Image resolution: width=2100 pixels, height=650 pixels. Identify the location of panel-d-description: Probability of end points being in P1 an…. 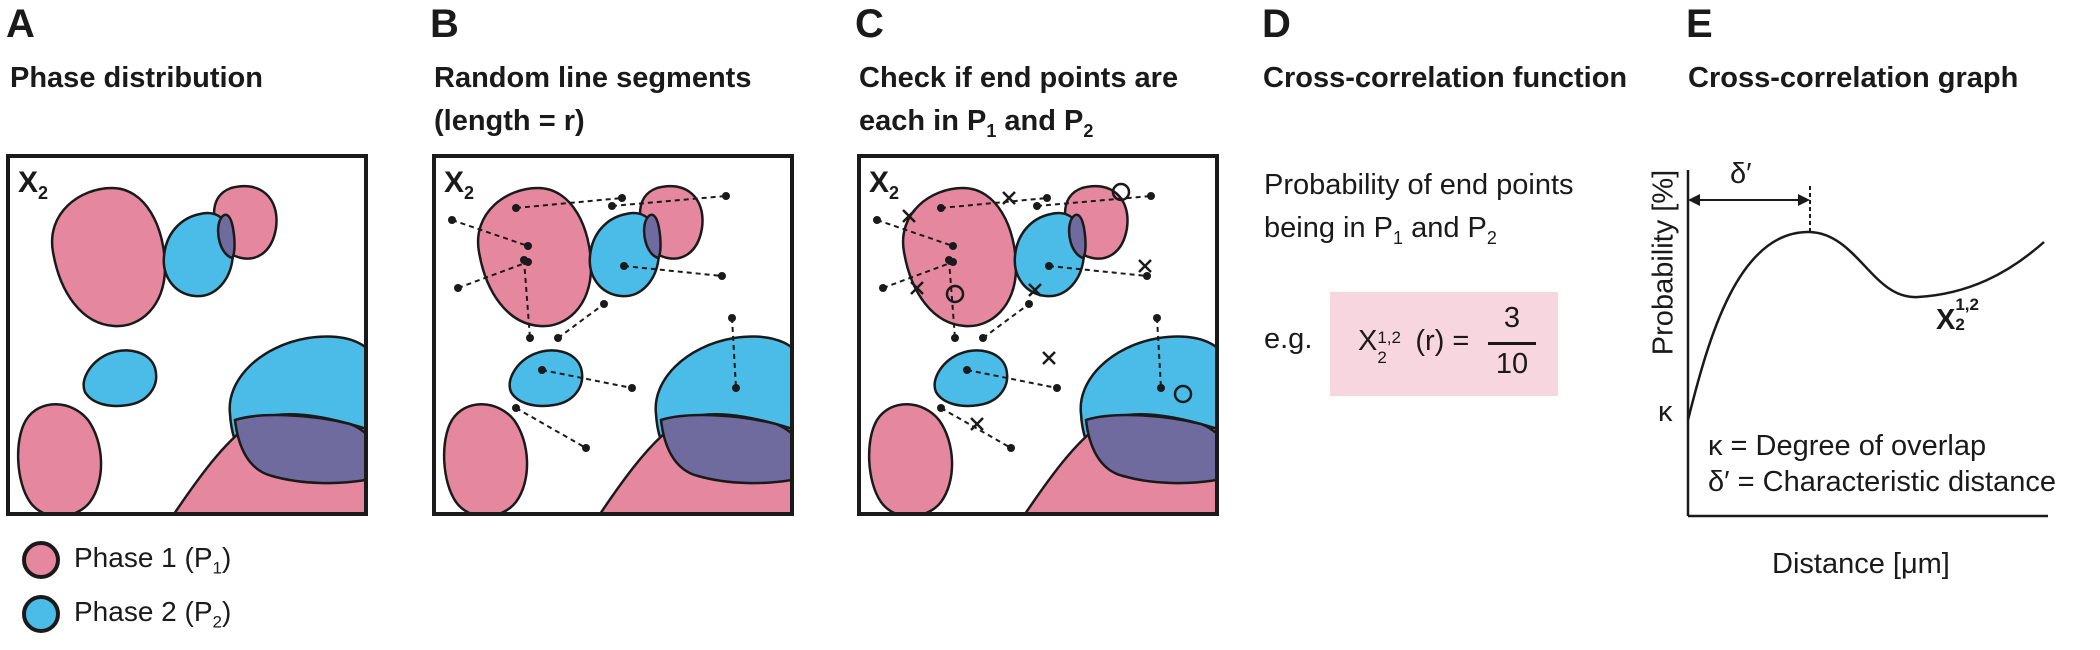
(1419, 212).